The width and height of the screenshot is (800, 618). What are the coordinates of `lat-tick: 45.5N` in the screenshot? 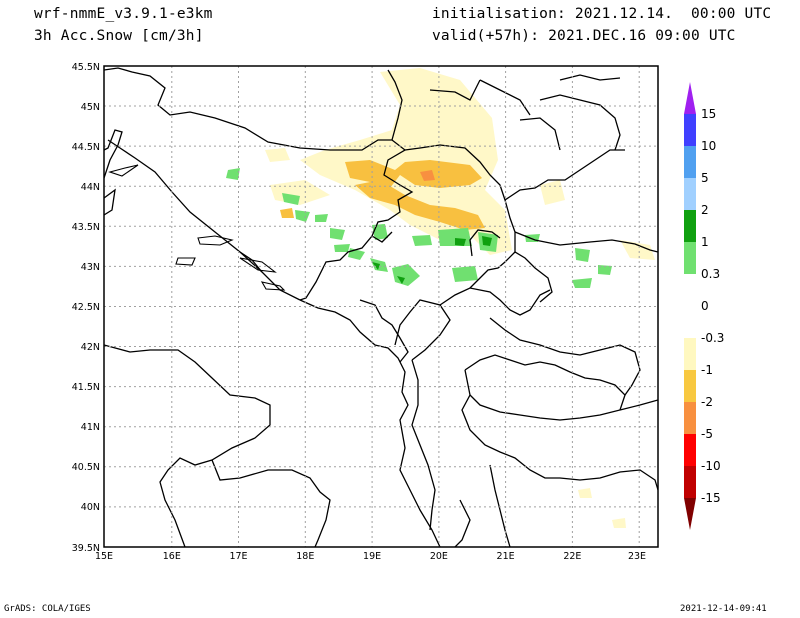 It's located at (86, 67).